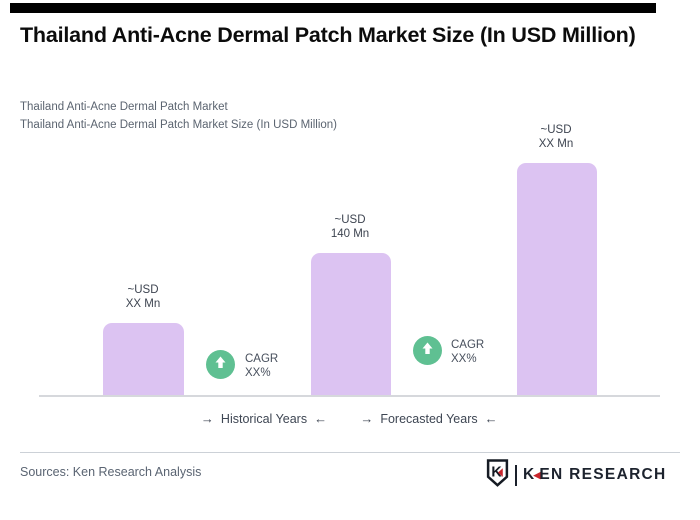  I want to click on x-axis-label-historical-years: → Historical Years ←, so click(264, 418).